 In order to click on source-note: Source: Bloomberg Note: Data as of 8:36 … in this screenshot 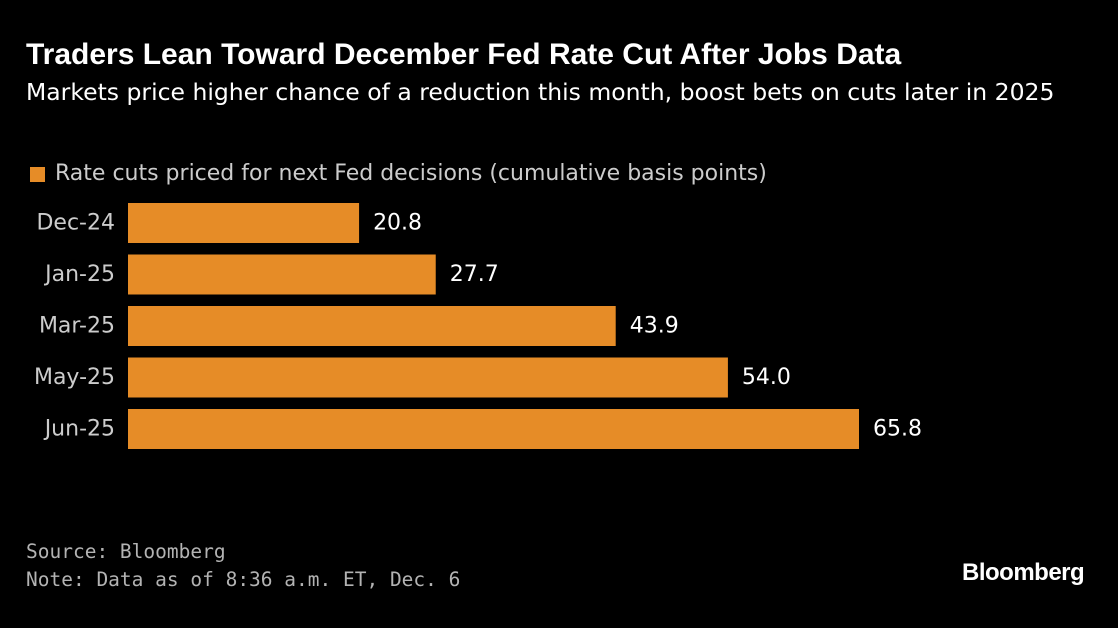, I will do `click(243, 566)`.